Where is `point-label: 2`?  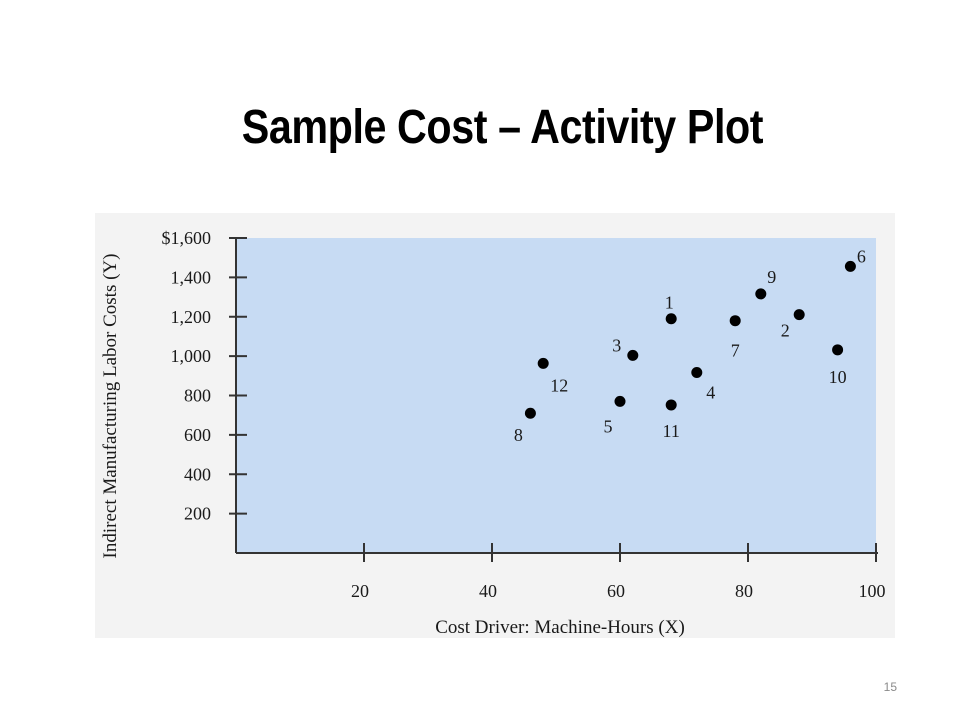 point-label: 2 is located at coordinates (785, 331).